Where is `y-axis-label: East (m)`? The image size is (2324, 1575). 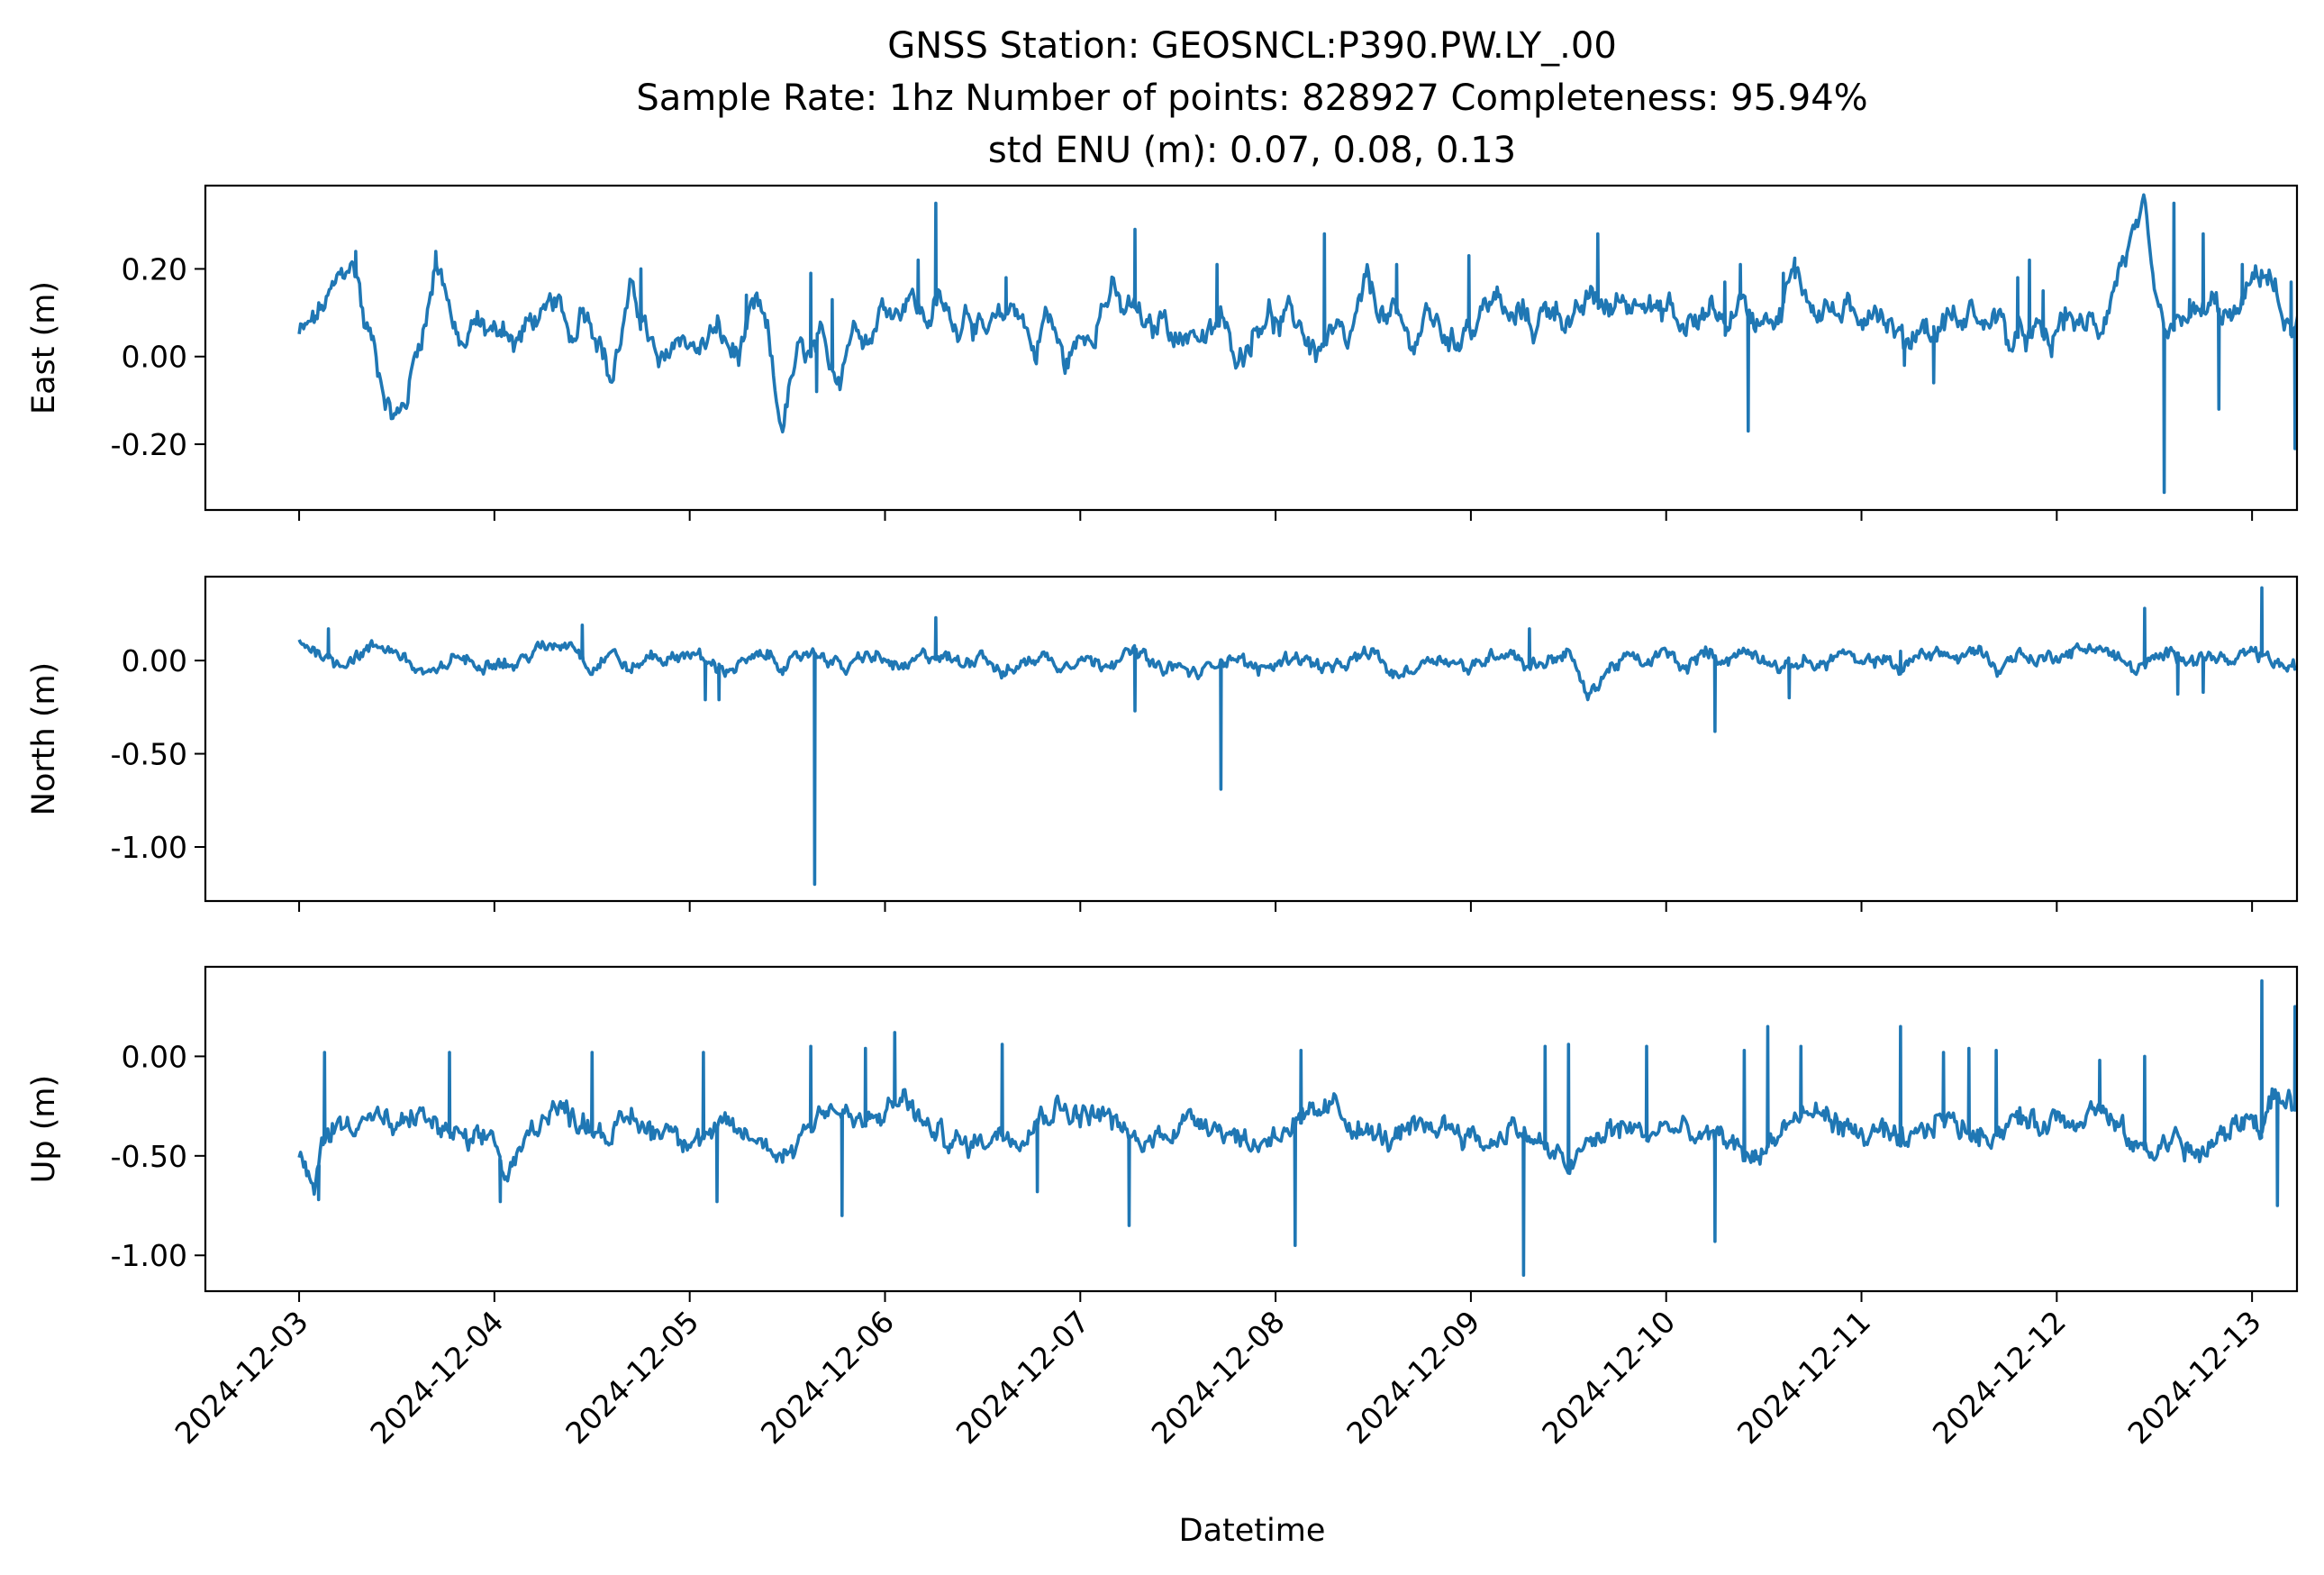
y-axis-label: East (m) is located at coordinates (44, 347).